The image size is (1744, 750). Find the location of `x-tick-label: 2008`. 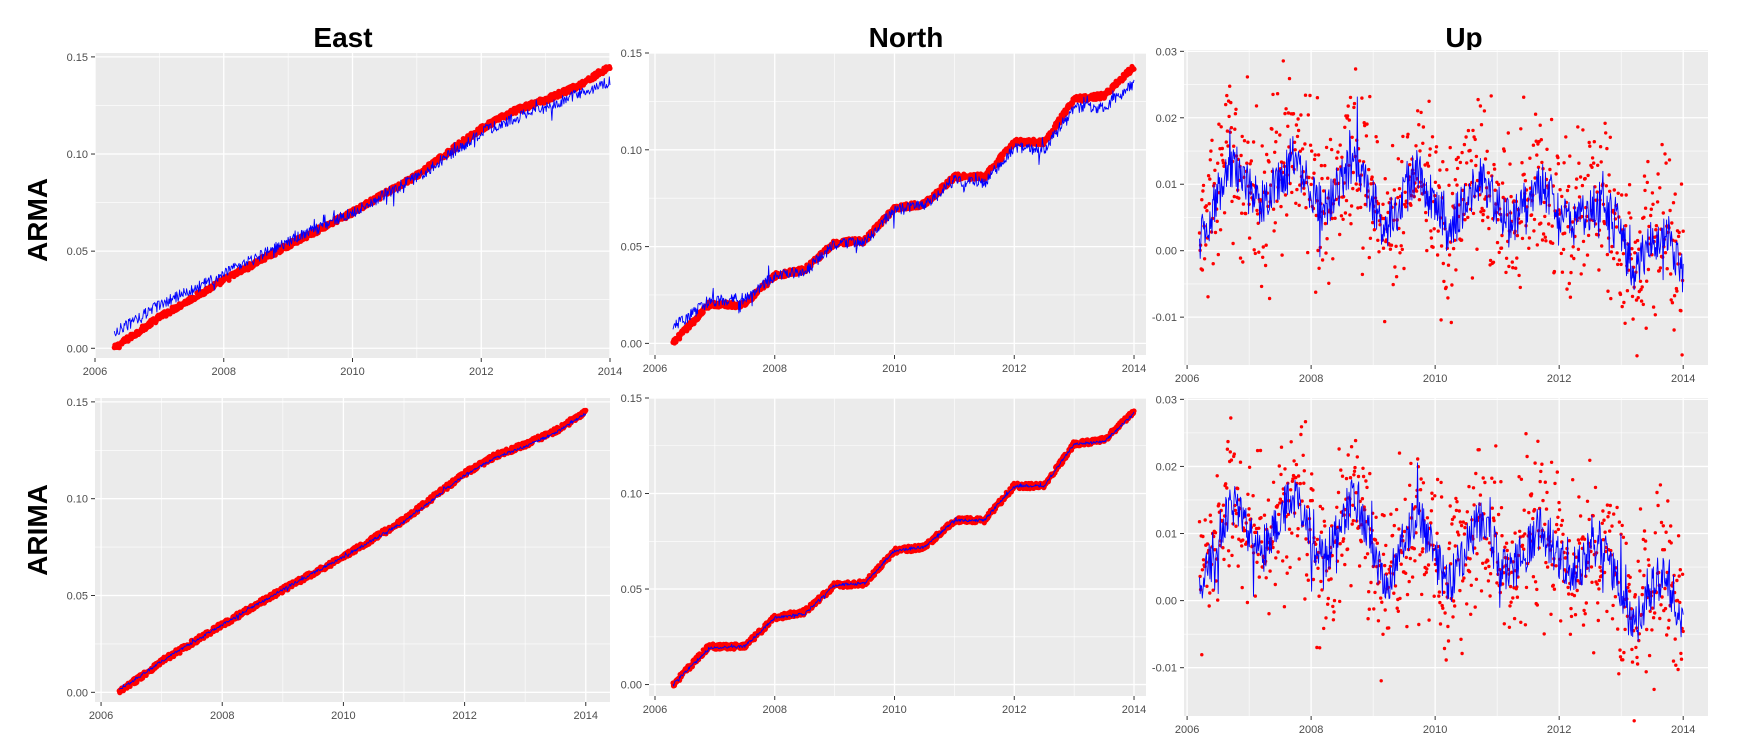

x-tick-label: 2008 is located at coordinates (1311, 730).